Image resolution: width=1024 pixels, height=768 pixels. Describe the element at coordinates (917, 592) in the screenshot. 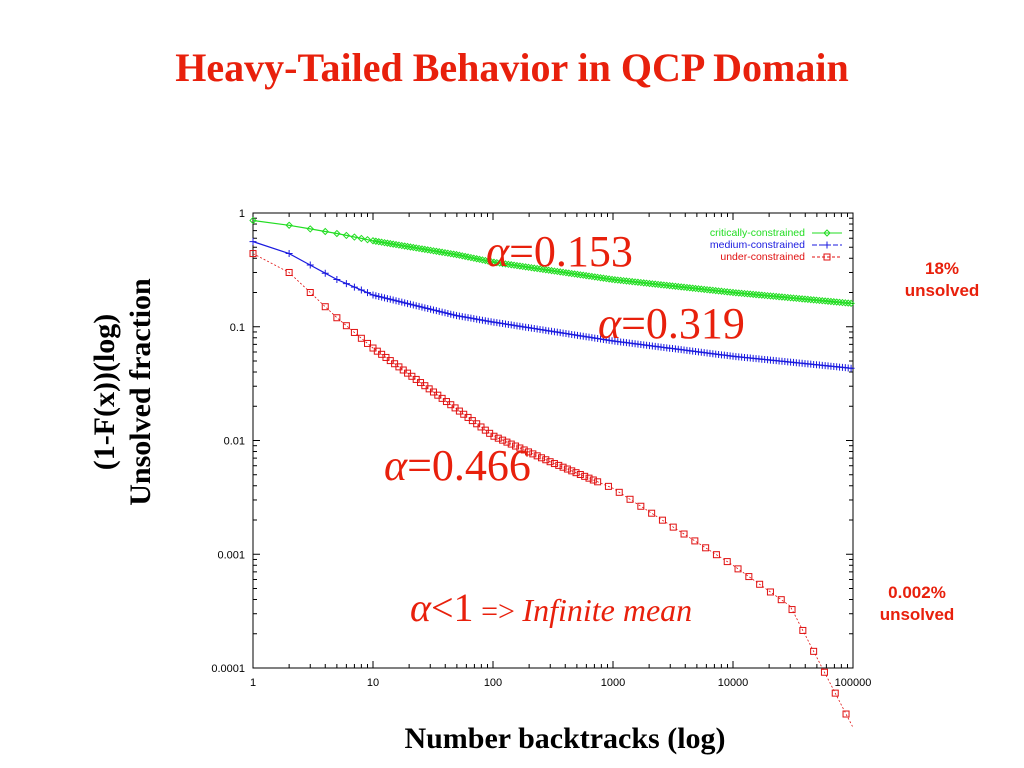

I see `note-bottom-line1: 0.002%` at that location.